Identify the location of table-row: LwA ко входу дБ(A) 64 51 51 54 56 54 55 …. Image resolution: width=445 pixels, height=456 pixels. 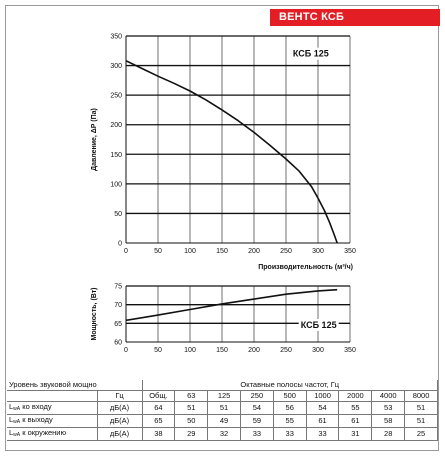
(222, 408).